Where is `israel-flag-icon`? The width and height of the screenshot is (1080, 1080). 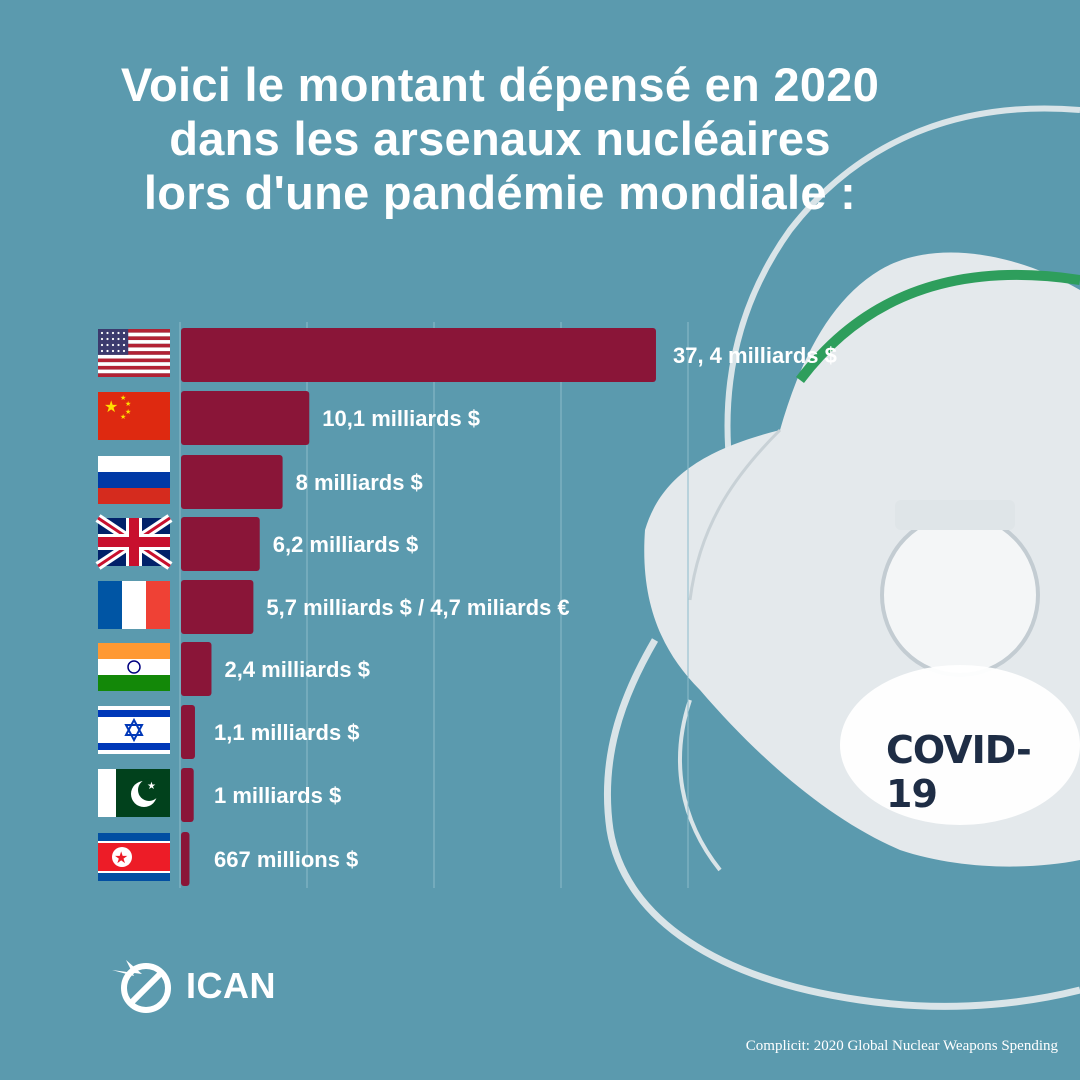
israel-flag-icon is located at coordinates (134, 730).